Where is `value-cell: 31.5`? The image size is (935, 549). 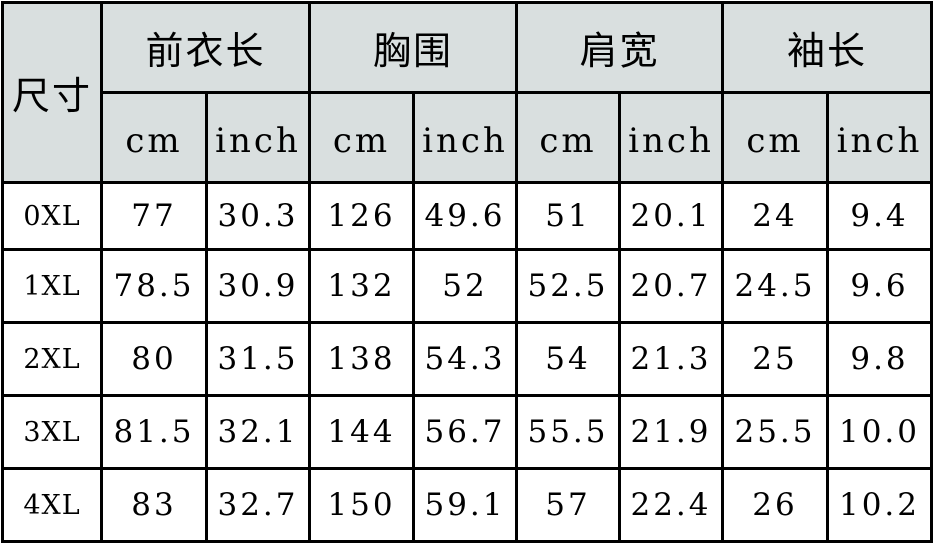 value-cell: 31.5 is located at coordinates (258, 359).